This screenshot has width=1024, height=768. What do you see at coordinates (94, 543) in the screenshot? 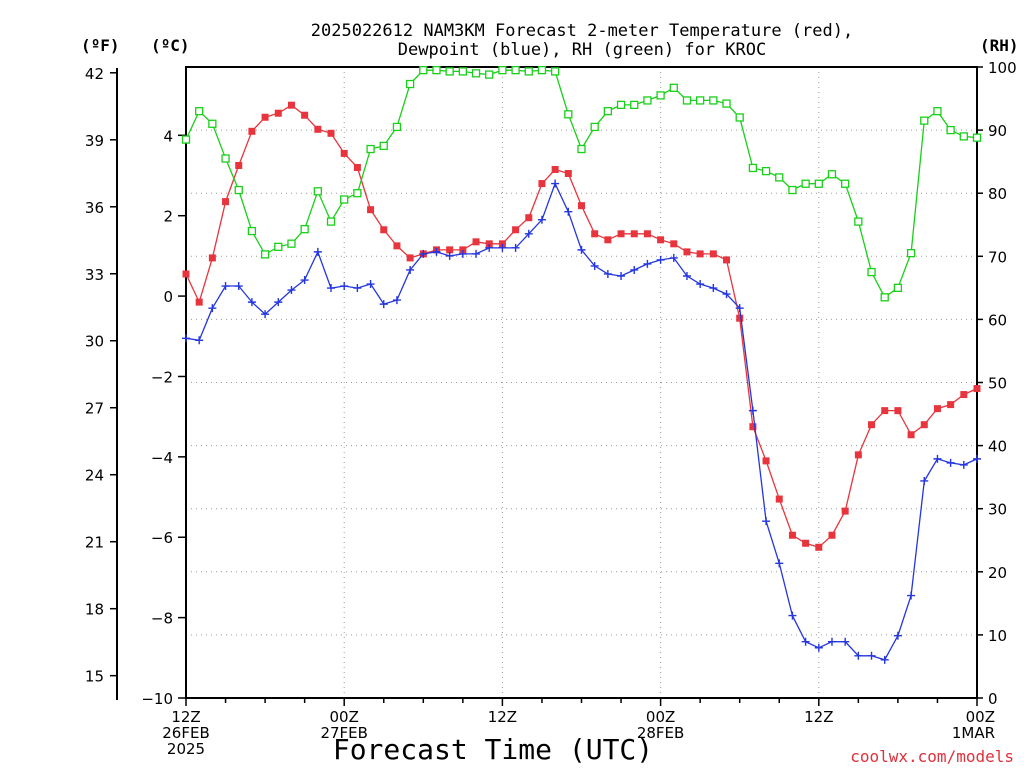
I see `fahrenheit-tick-label: 21` at bounding box center [94, 543].